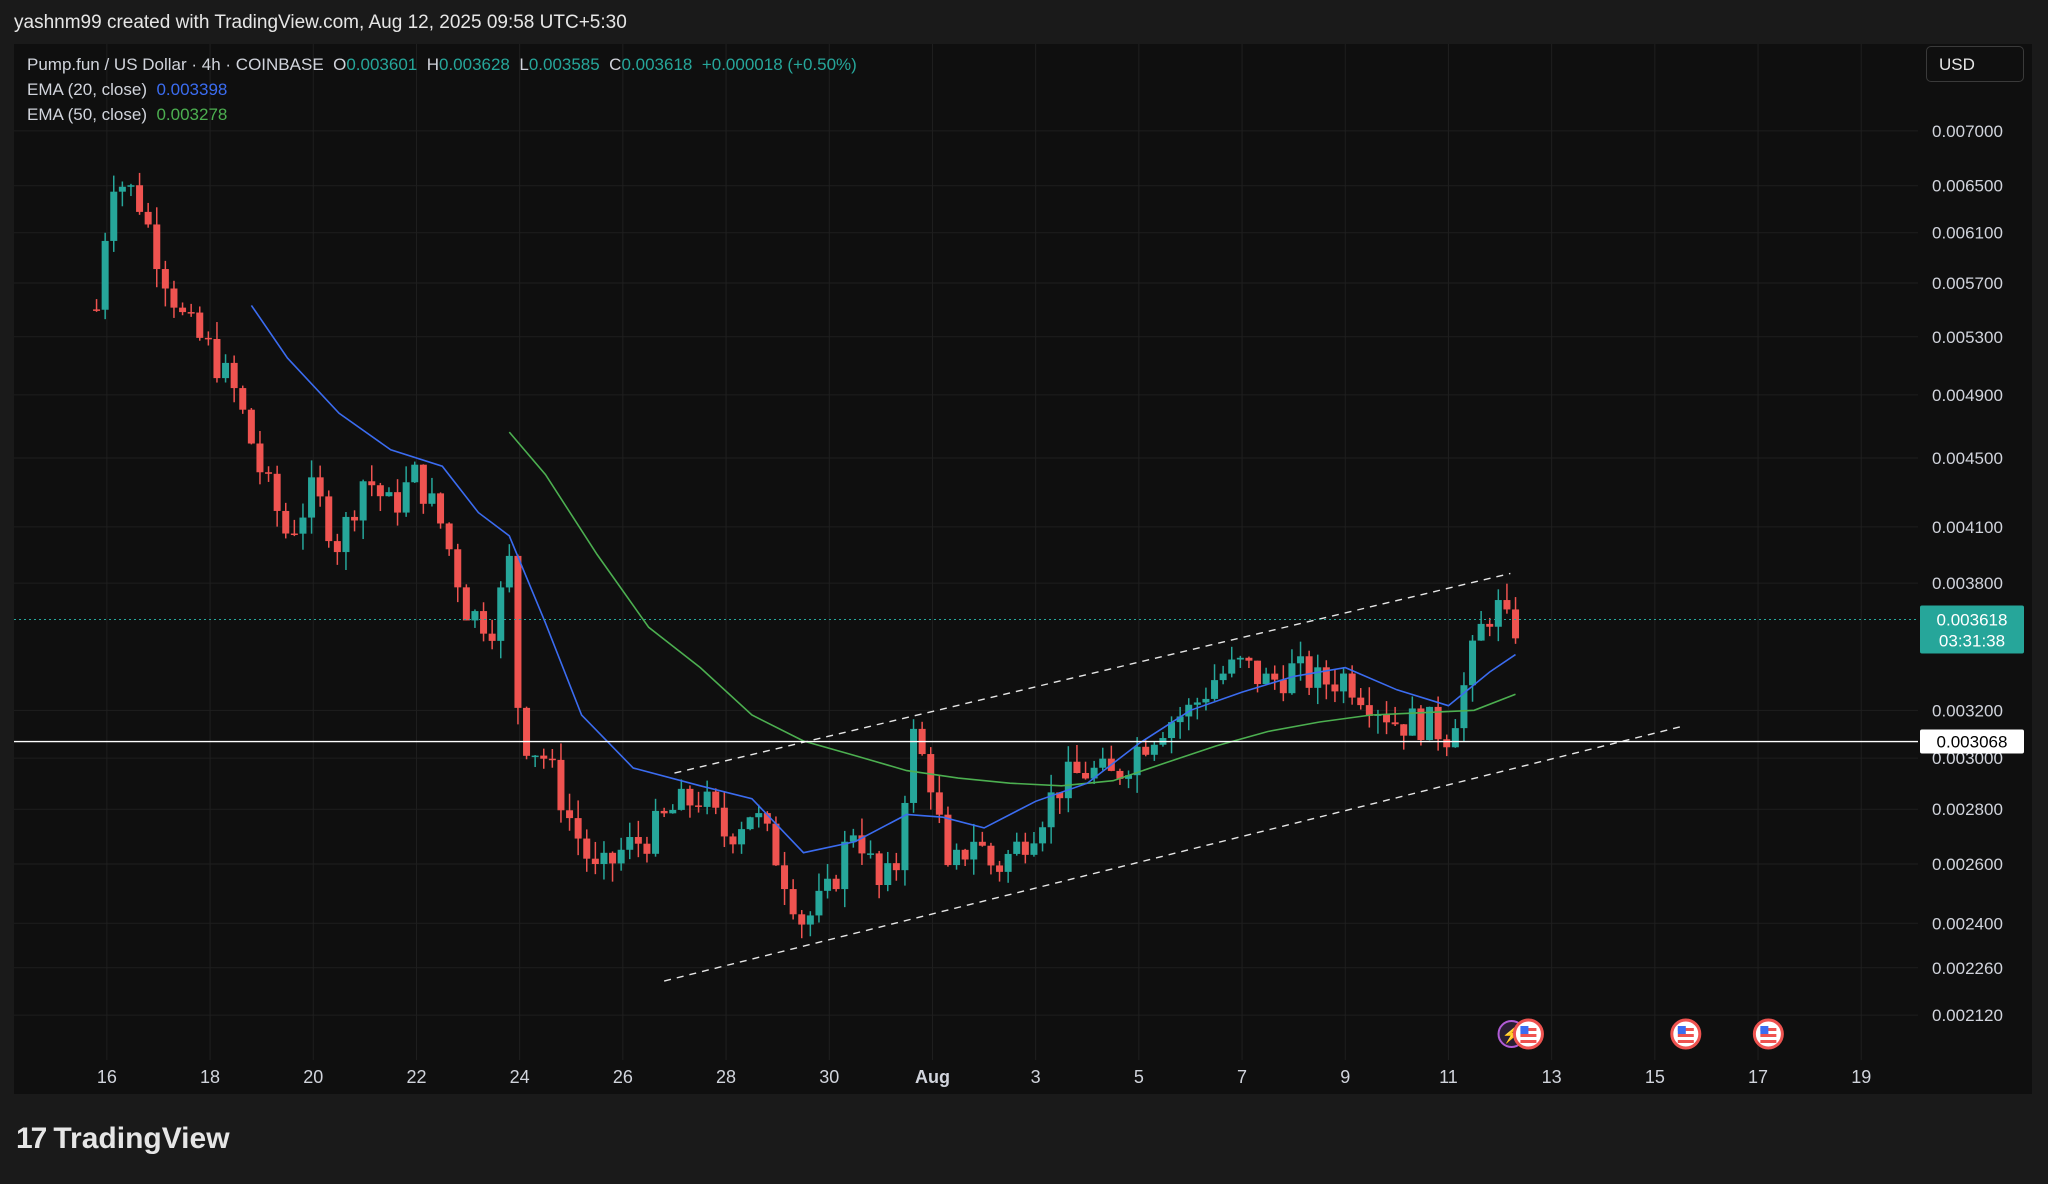 Image resolution: width=2048 pixels, height=1184 pixels. What do you see at coordinates (524, 64) in the screenshot?
I see `low-label: L` at bounding box center [524, 64].